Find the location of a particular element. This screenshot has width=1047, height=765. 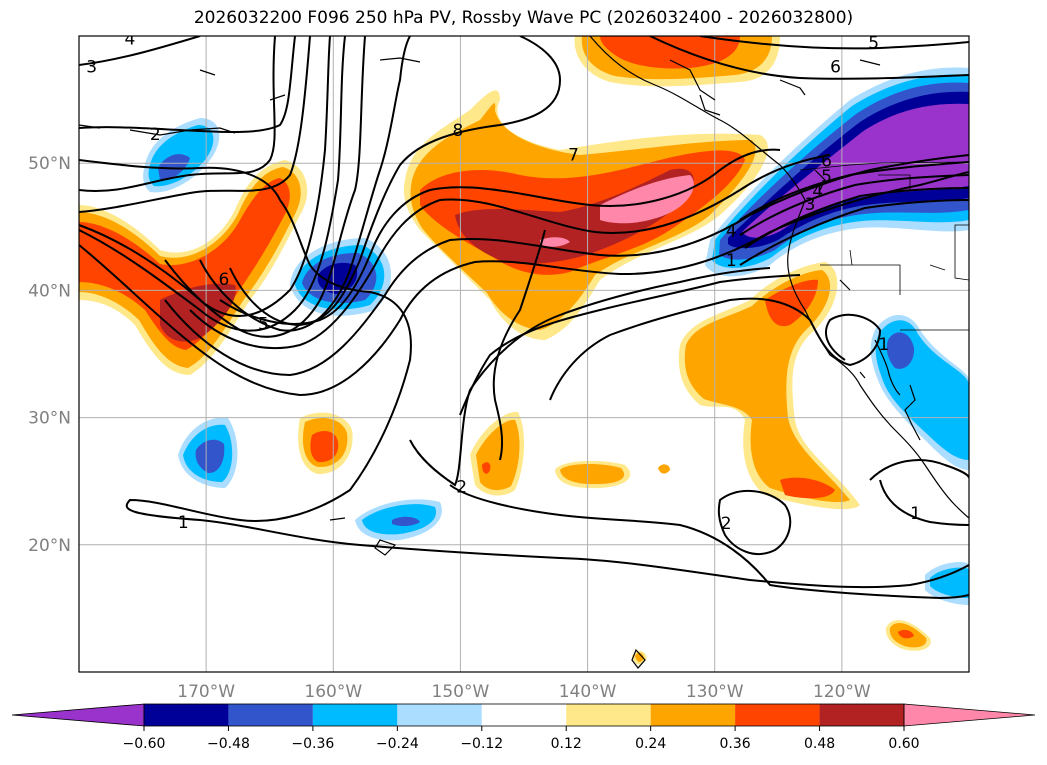

lat-tick-label: 30°N is located at coordinates (49, 419).